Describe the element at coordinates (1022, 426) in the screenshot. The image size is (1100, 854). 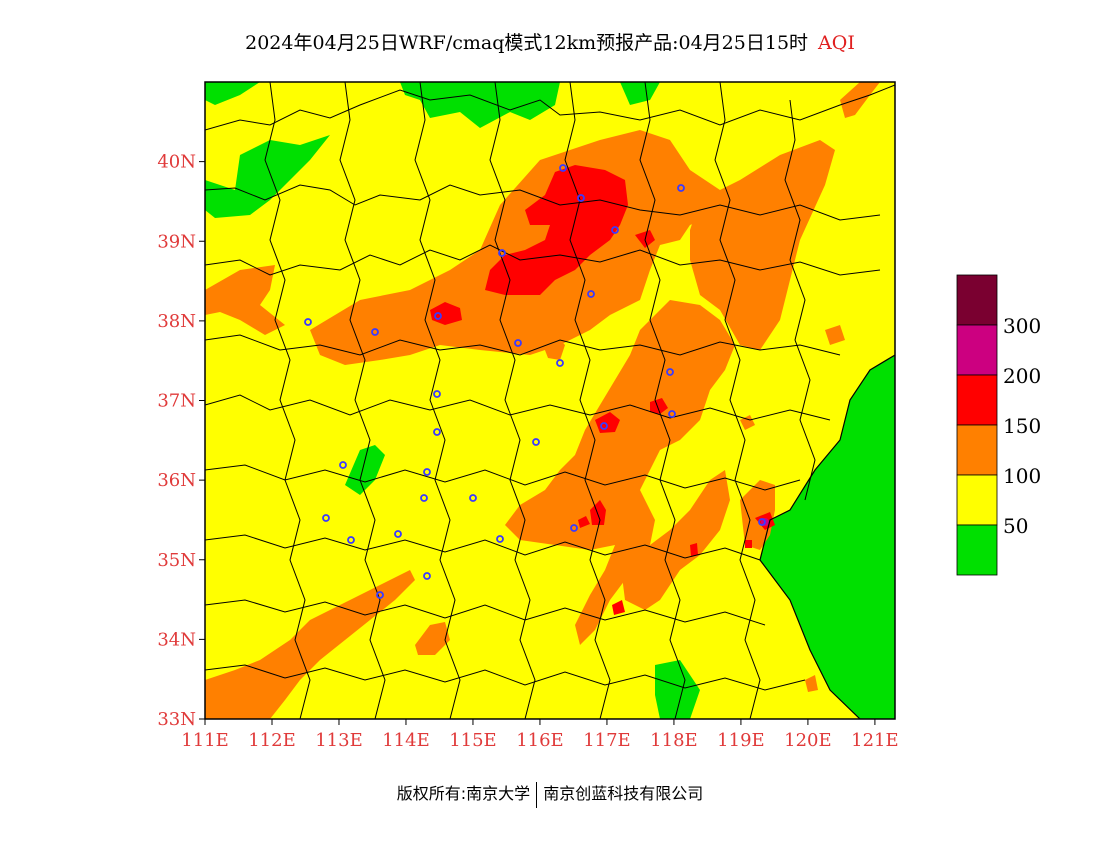
I see `legend-label: 150` at that location.